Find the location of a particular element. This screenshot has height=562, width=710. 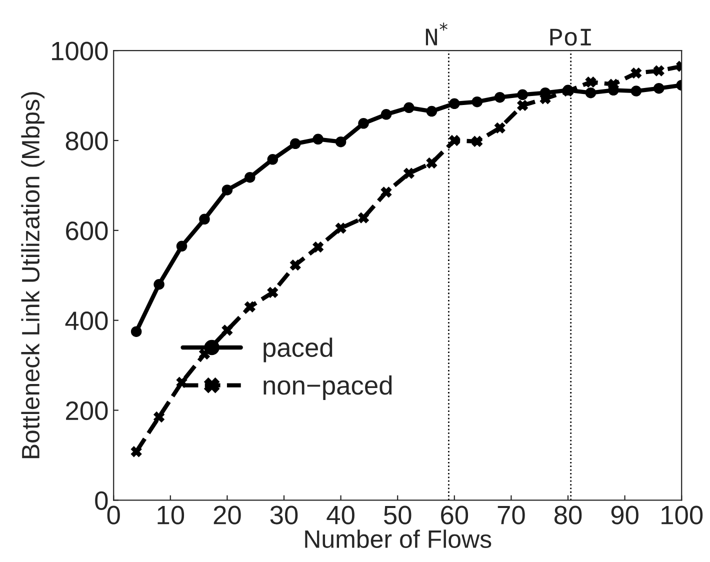

ref-line-label: PoI is located at coordinates (570, 37).